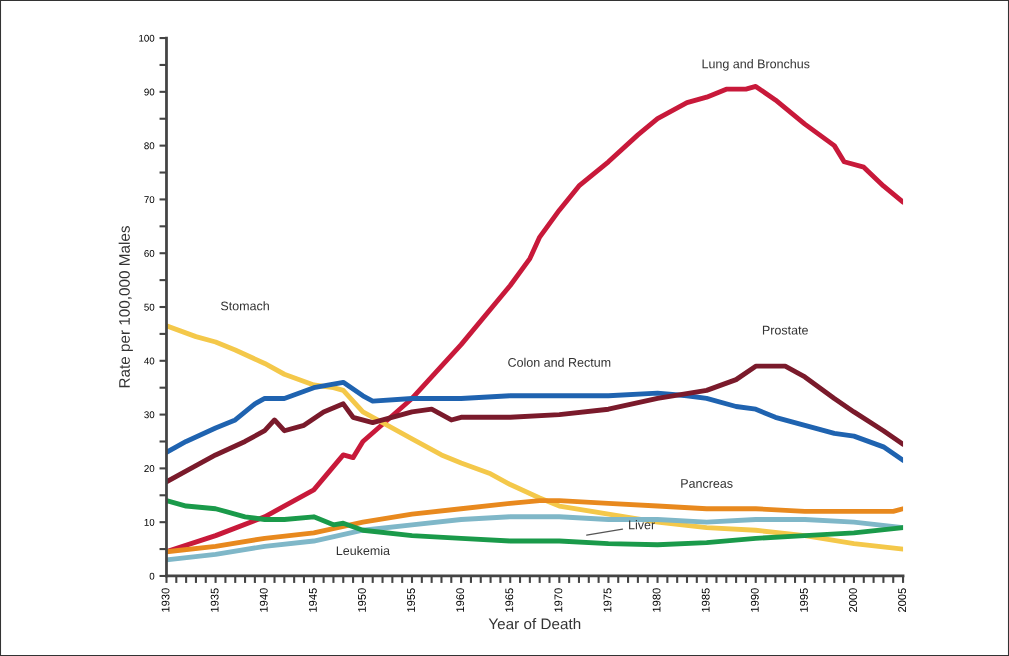 The height and width of the screenshot is (656, 1009). I want to click on y-tick-label: 50, so click(149, 307).